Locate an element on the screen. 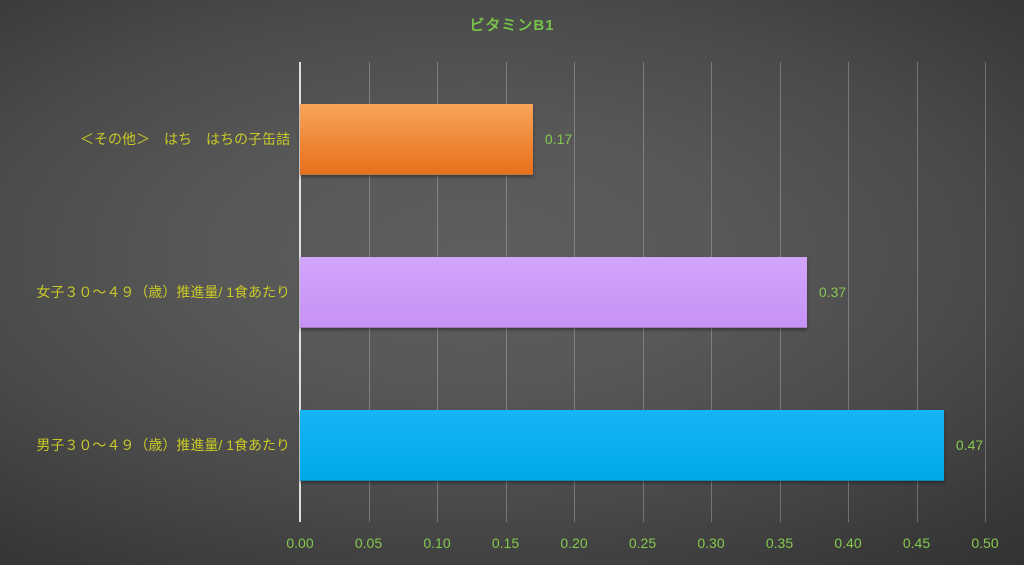 The image size is (1024, 565). chart-title: ビタミンB1 is located at coordinates (512, 25).